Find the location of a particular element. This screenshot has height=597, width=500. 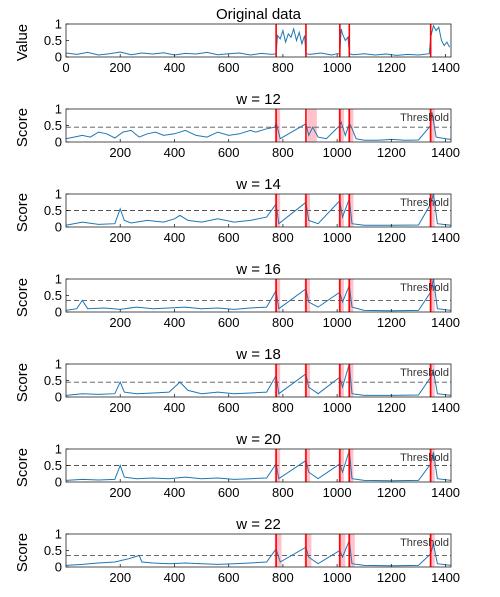

subplot-title: Original data is located at coordinates (259, 14).